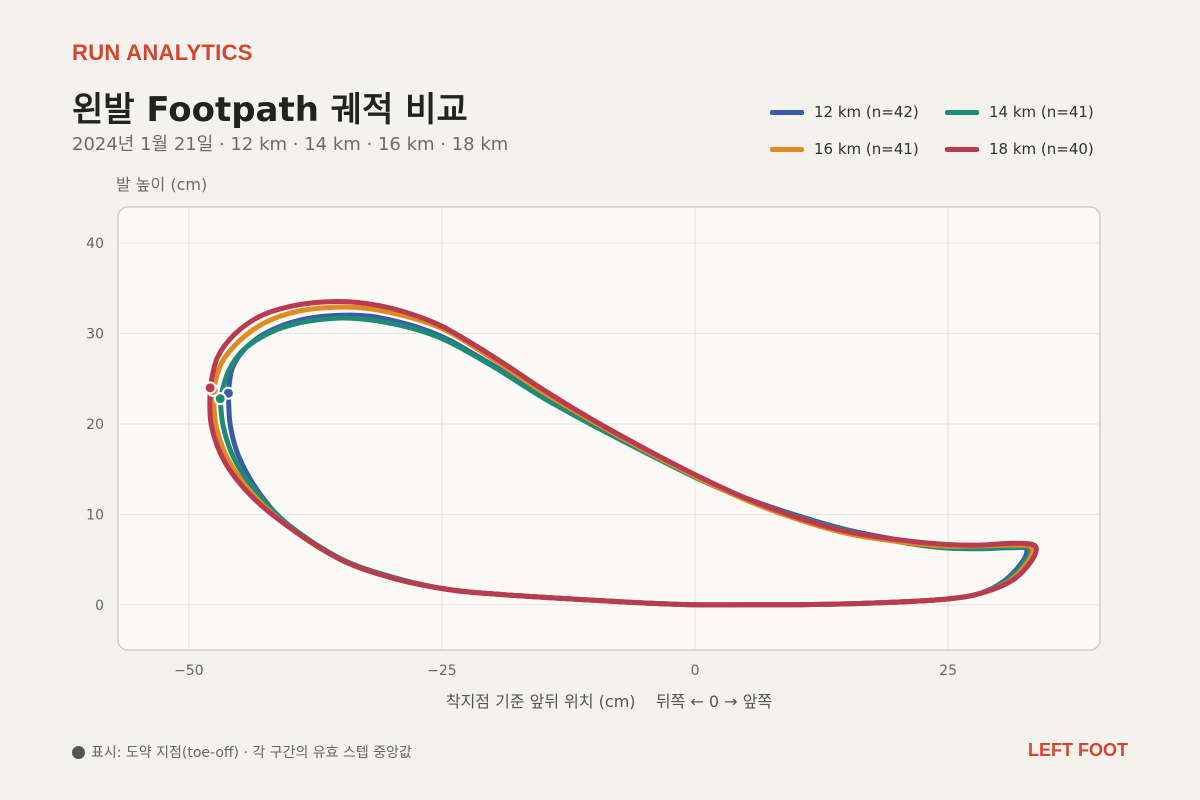 This screenshot has height=800, width=1200. I want to click on legend-swatch-16km, so click(787, 149).